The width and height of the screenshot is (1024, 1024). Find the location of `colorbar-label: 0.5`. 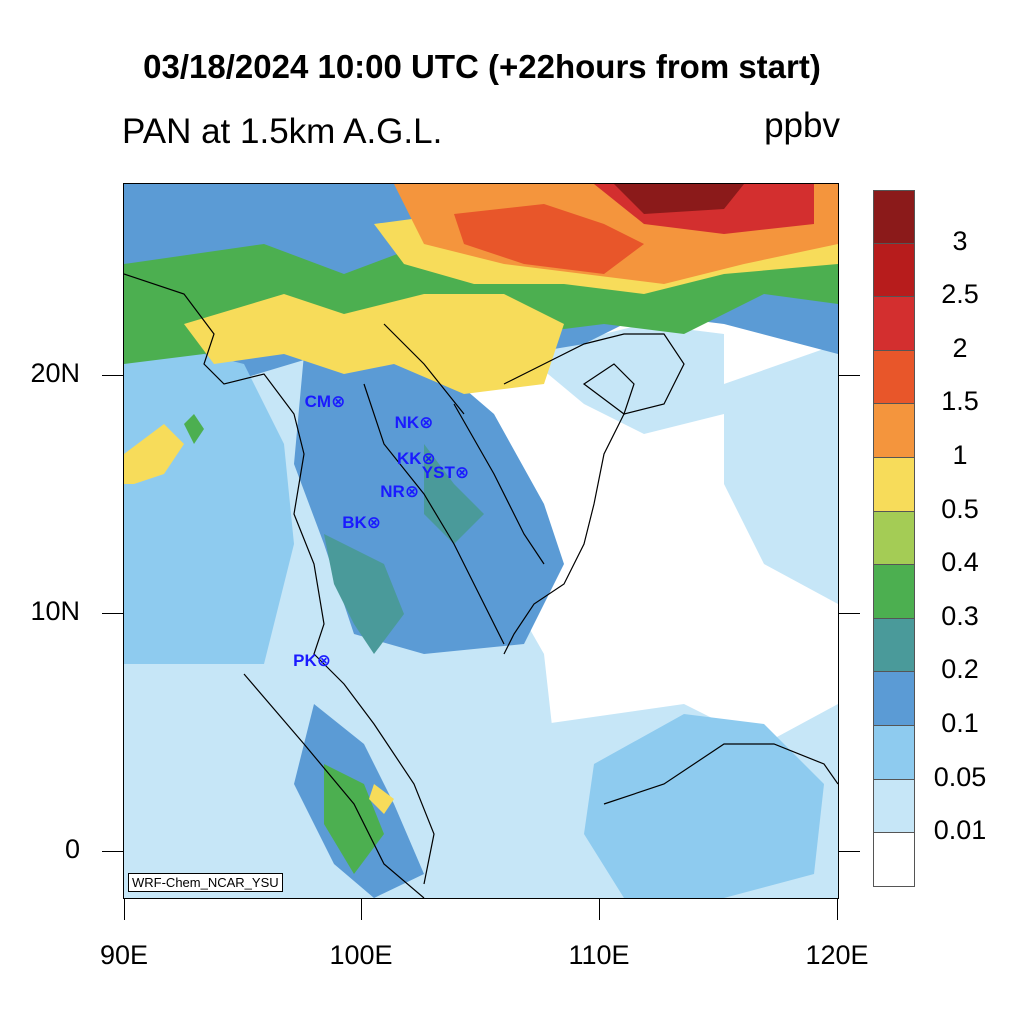

colorbar-label: 0.5 is located at coordinates (960, 508).